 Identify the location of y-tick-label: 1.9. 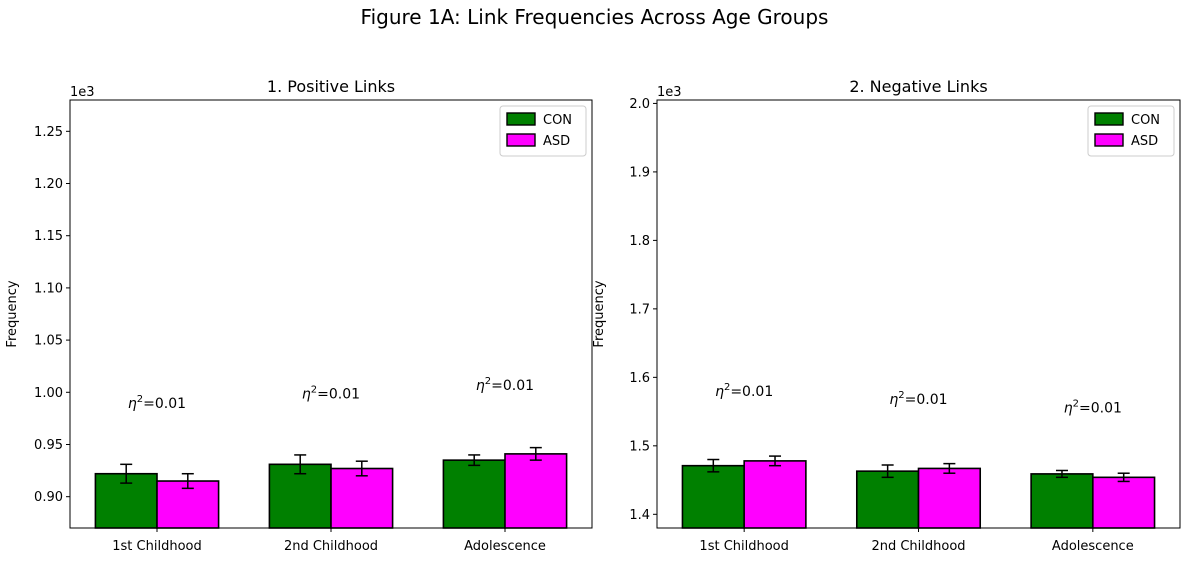
(639, 172).